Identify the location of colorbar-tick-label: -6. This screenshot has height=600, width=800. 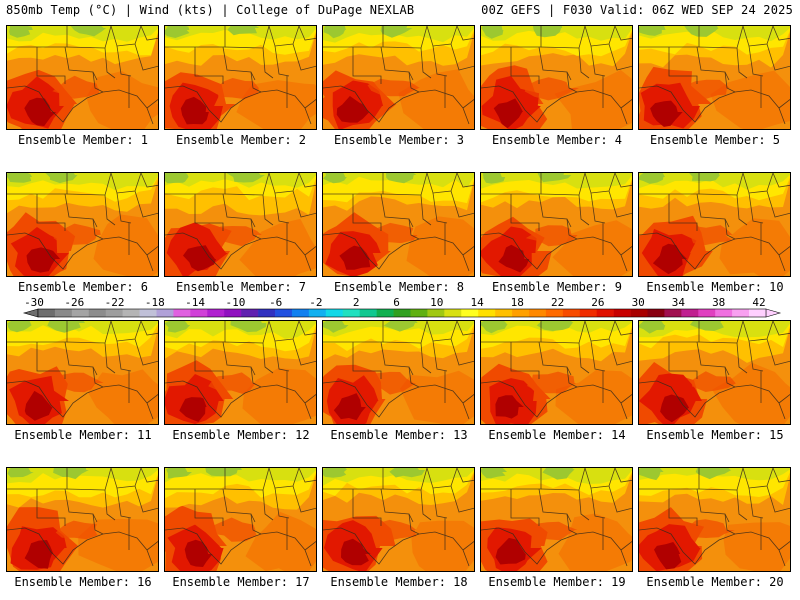
(275, 303).